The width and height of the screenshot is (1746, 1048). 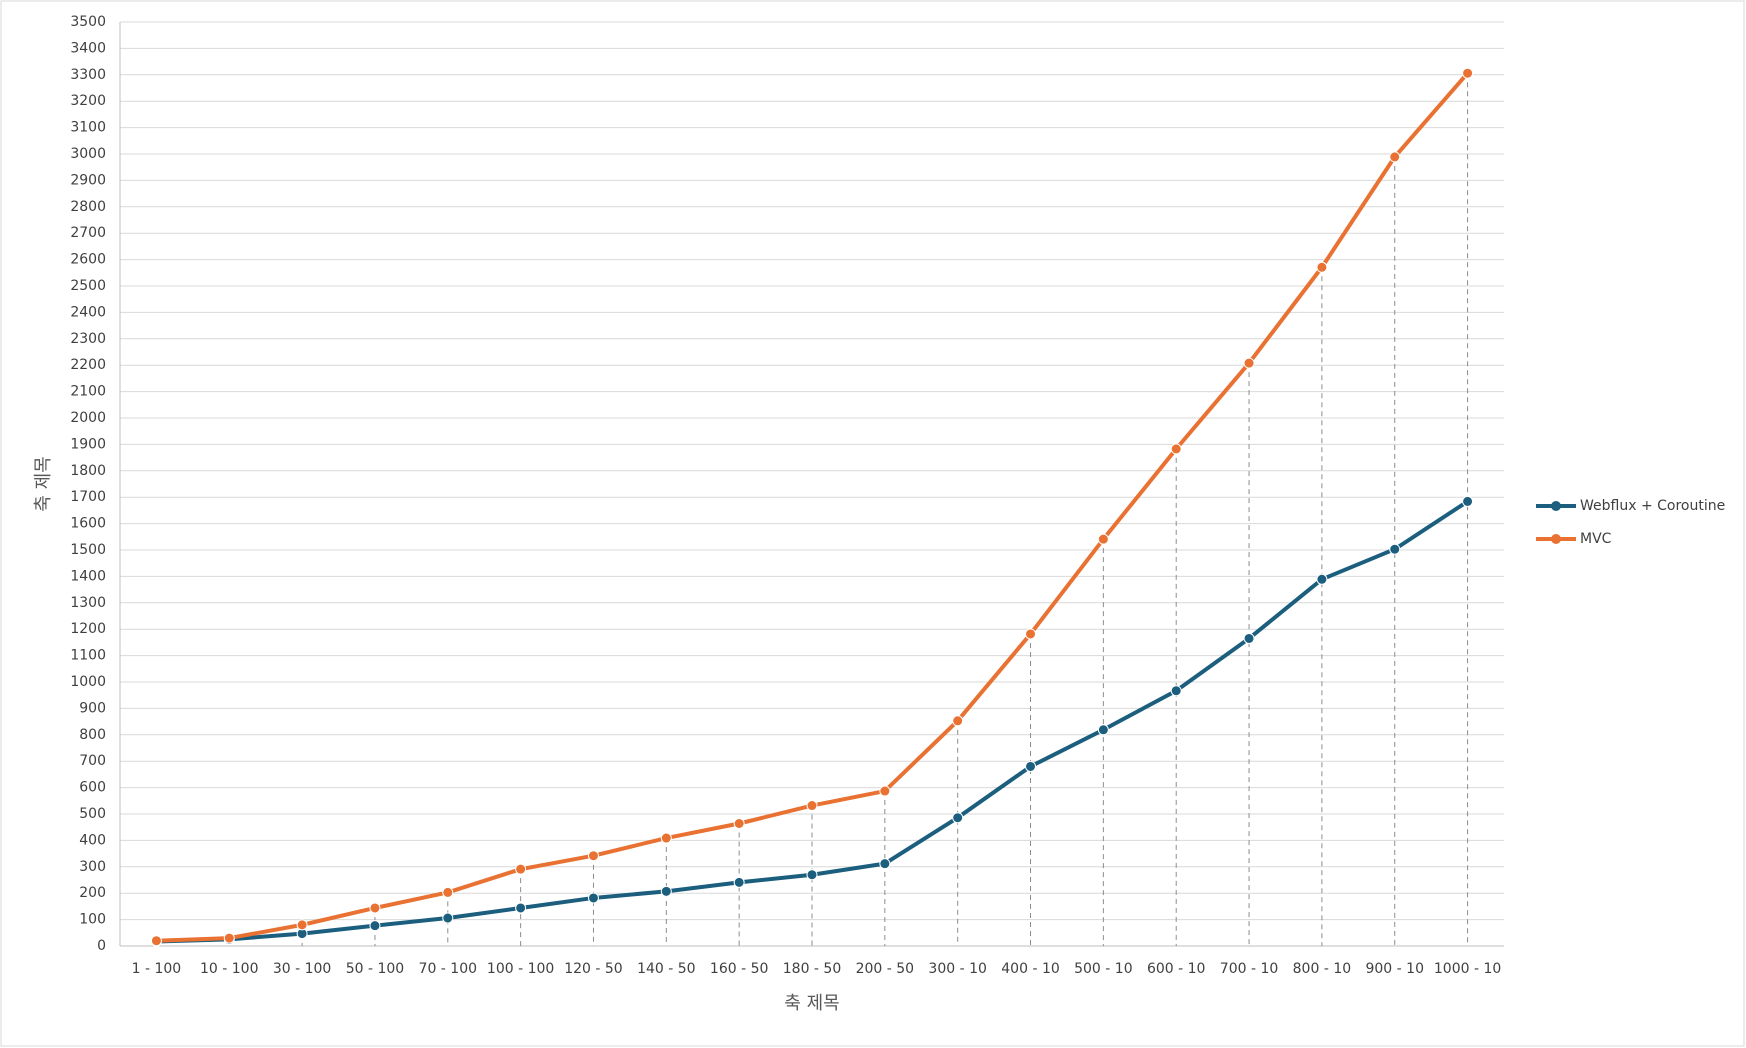 What do you see at coordinates (88, 286) in the screenshot?
I see `y-tick-label: 2500` at bounding box center [88, 286].